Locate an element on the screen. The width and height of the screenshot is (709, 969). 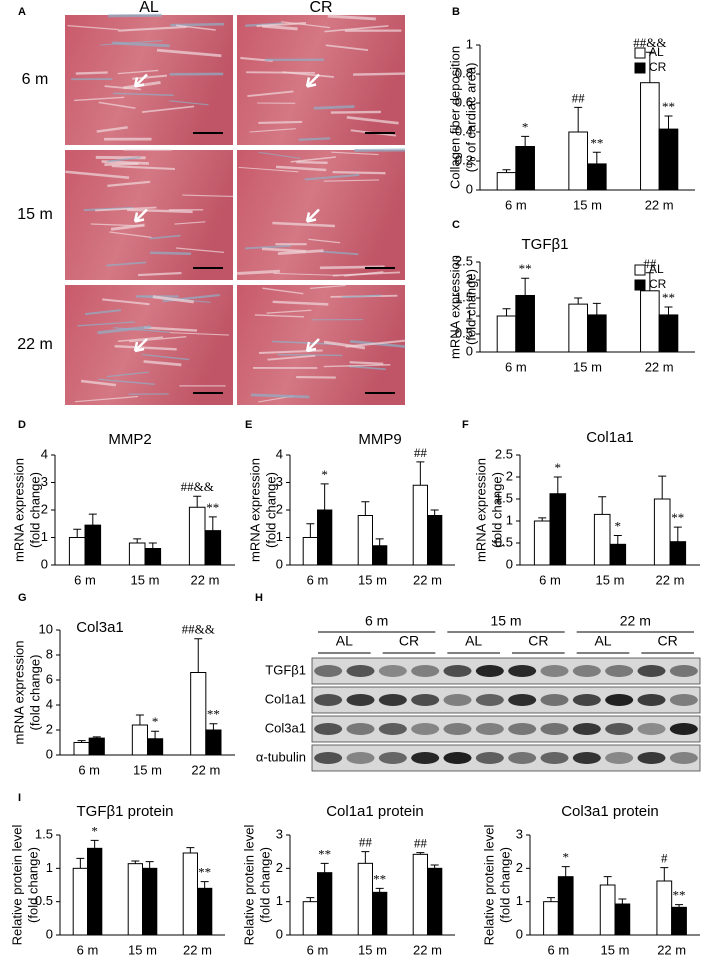
y-axis-label: mRNA expression is located at coordinates (454, 307).